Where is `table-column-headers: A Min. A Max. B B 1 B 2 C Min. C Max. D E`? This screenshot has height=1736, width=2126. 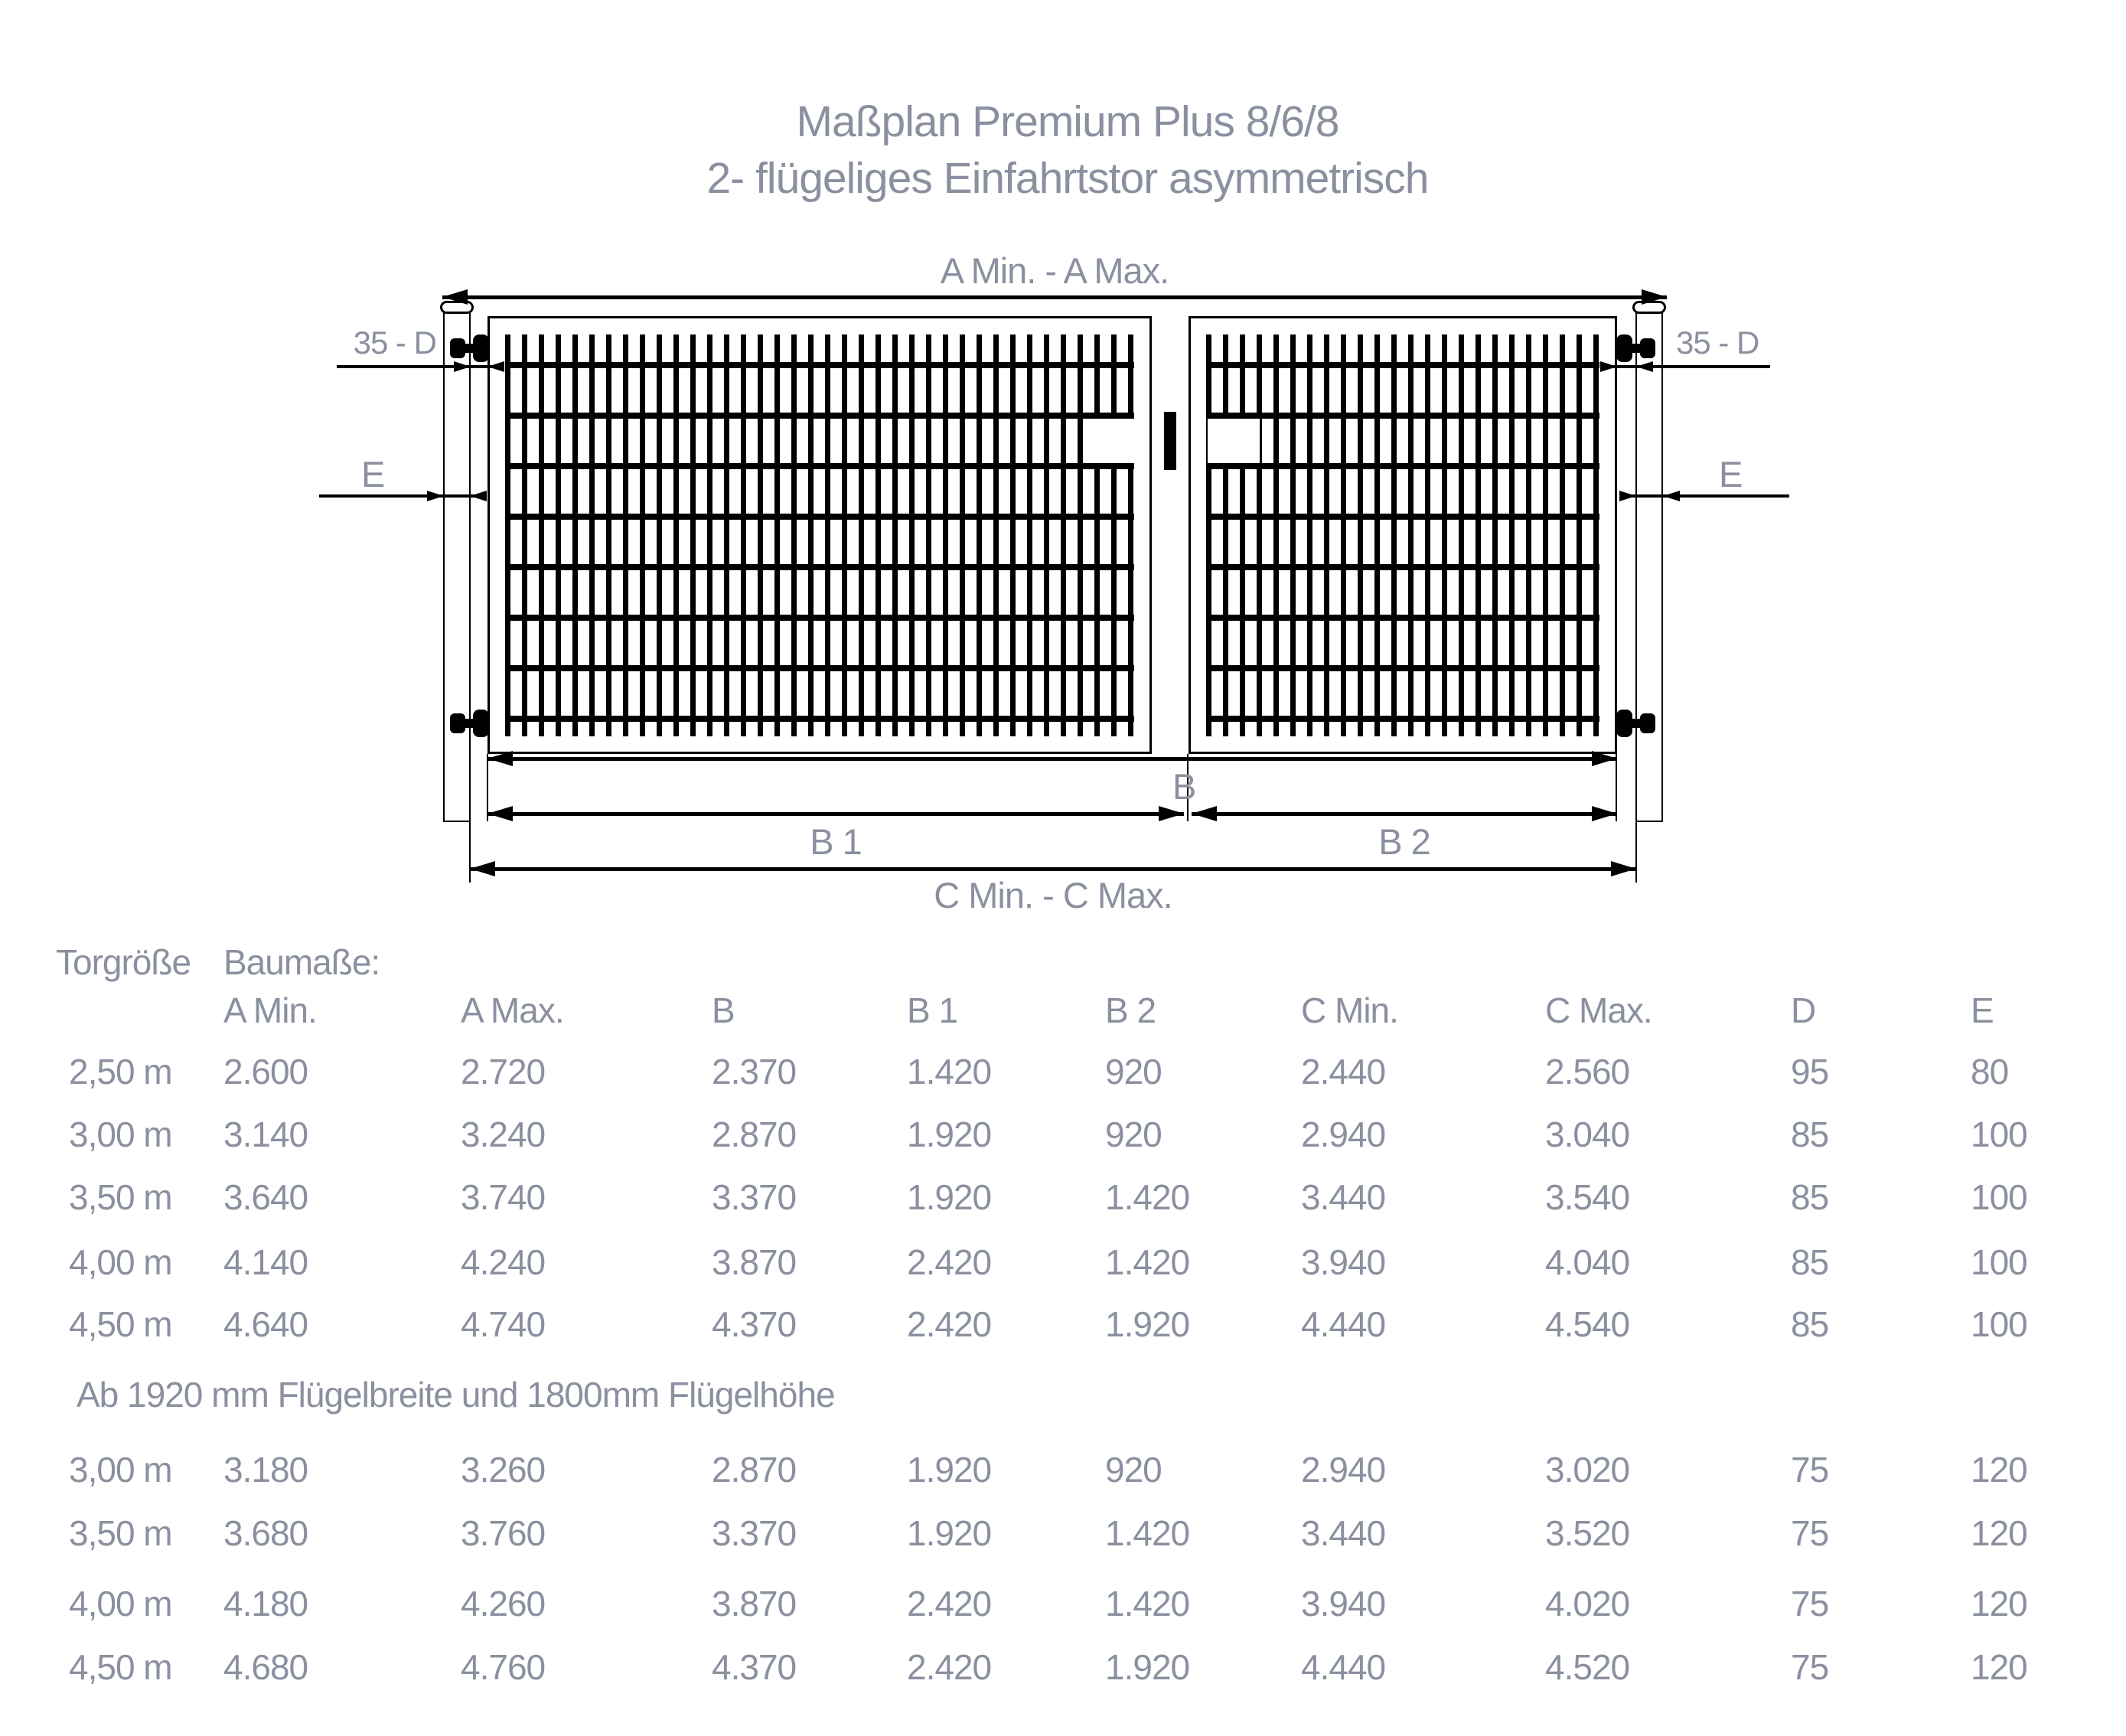 table-column-headers: A Min. A Max. B B 1 B 2 C Min. C Max. D E is located at coordinates (1063, 1010).